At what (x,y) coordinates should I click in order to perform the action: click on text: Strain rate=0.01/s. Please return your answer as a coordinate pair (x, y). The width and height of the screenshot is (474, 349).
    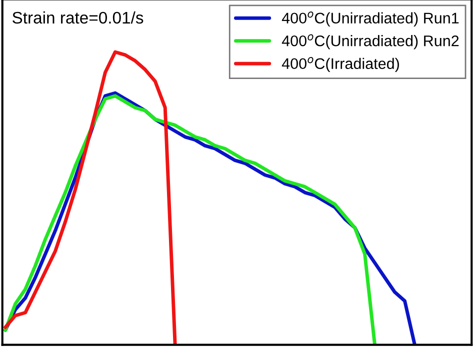
    Looking at the image, I should click on (78, 17).